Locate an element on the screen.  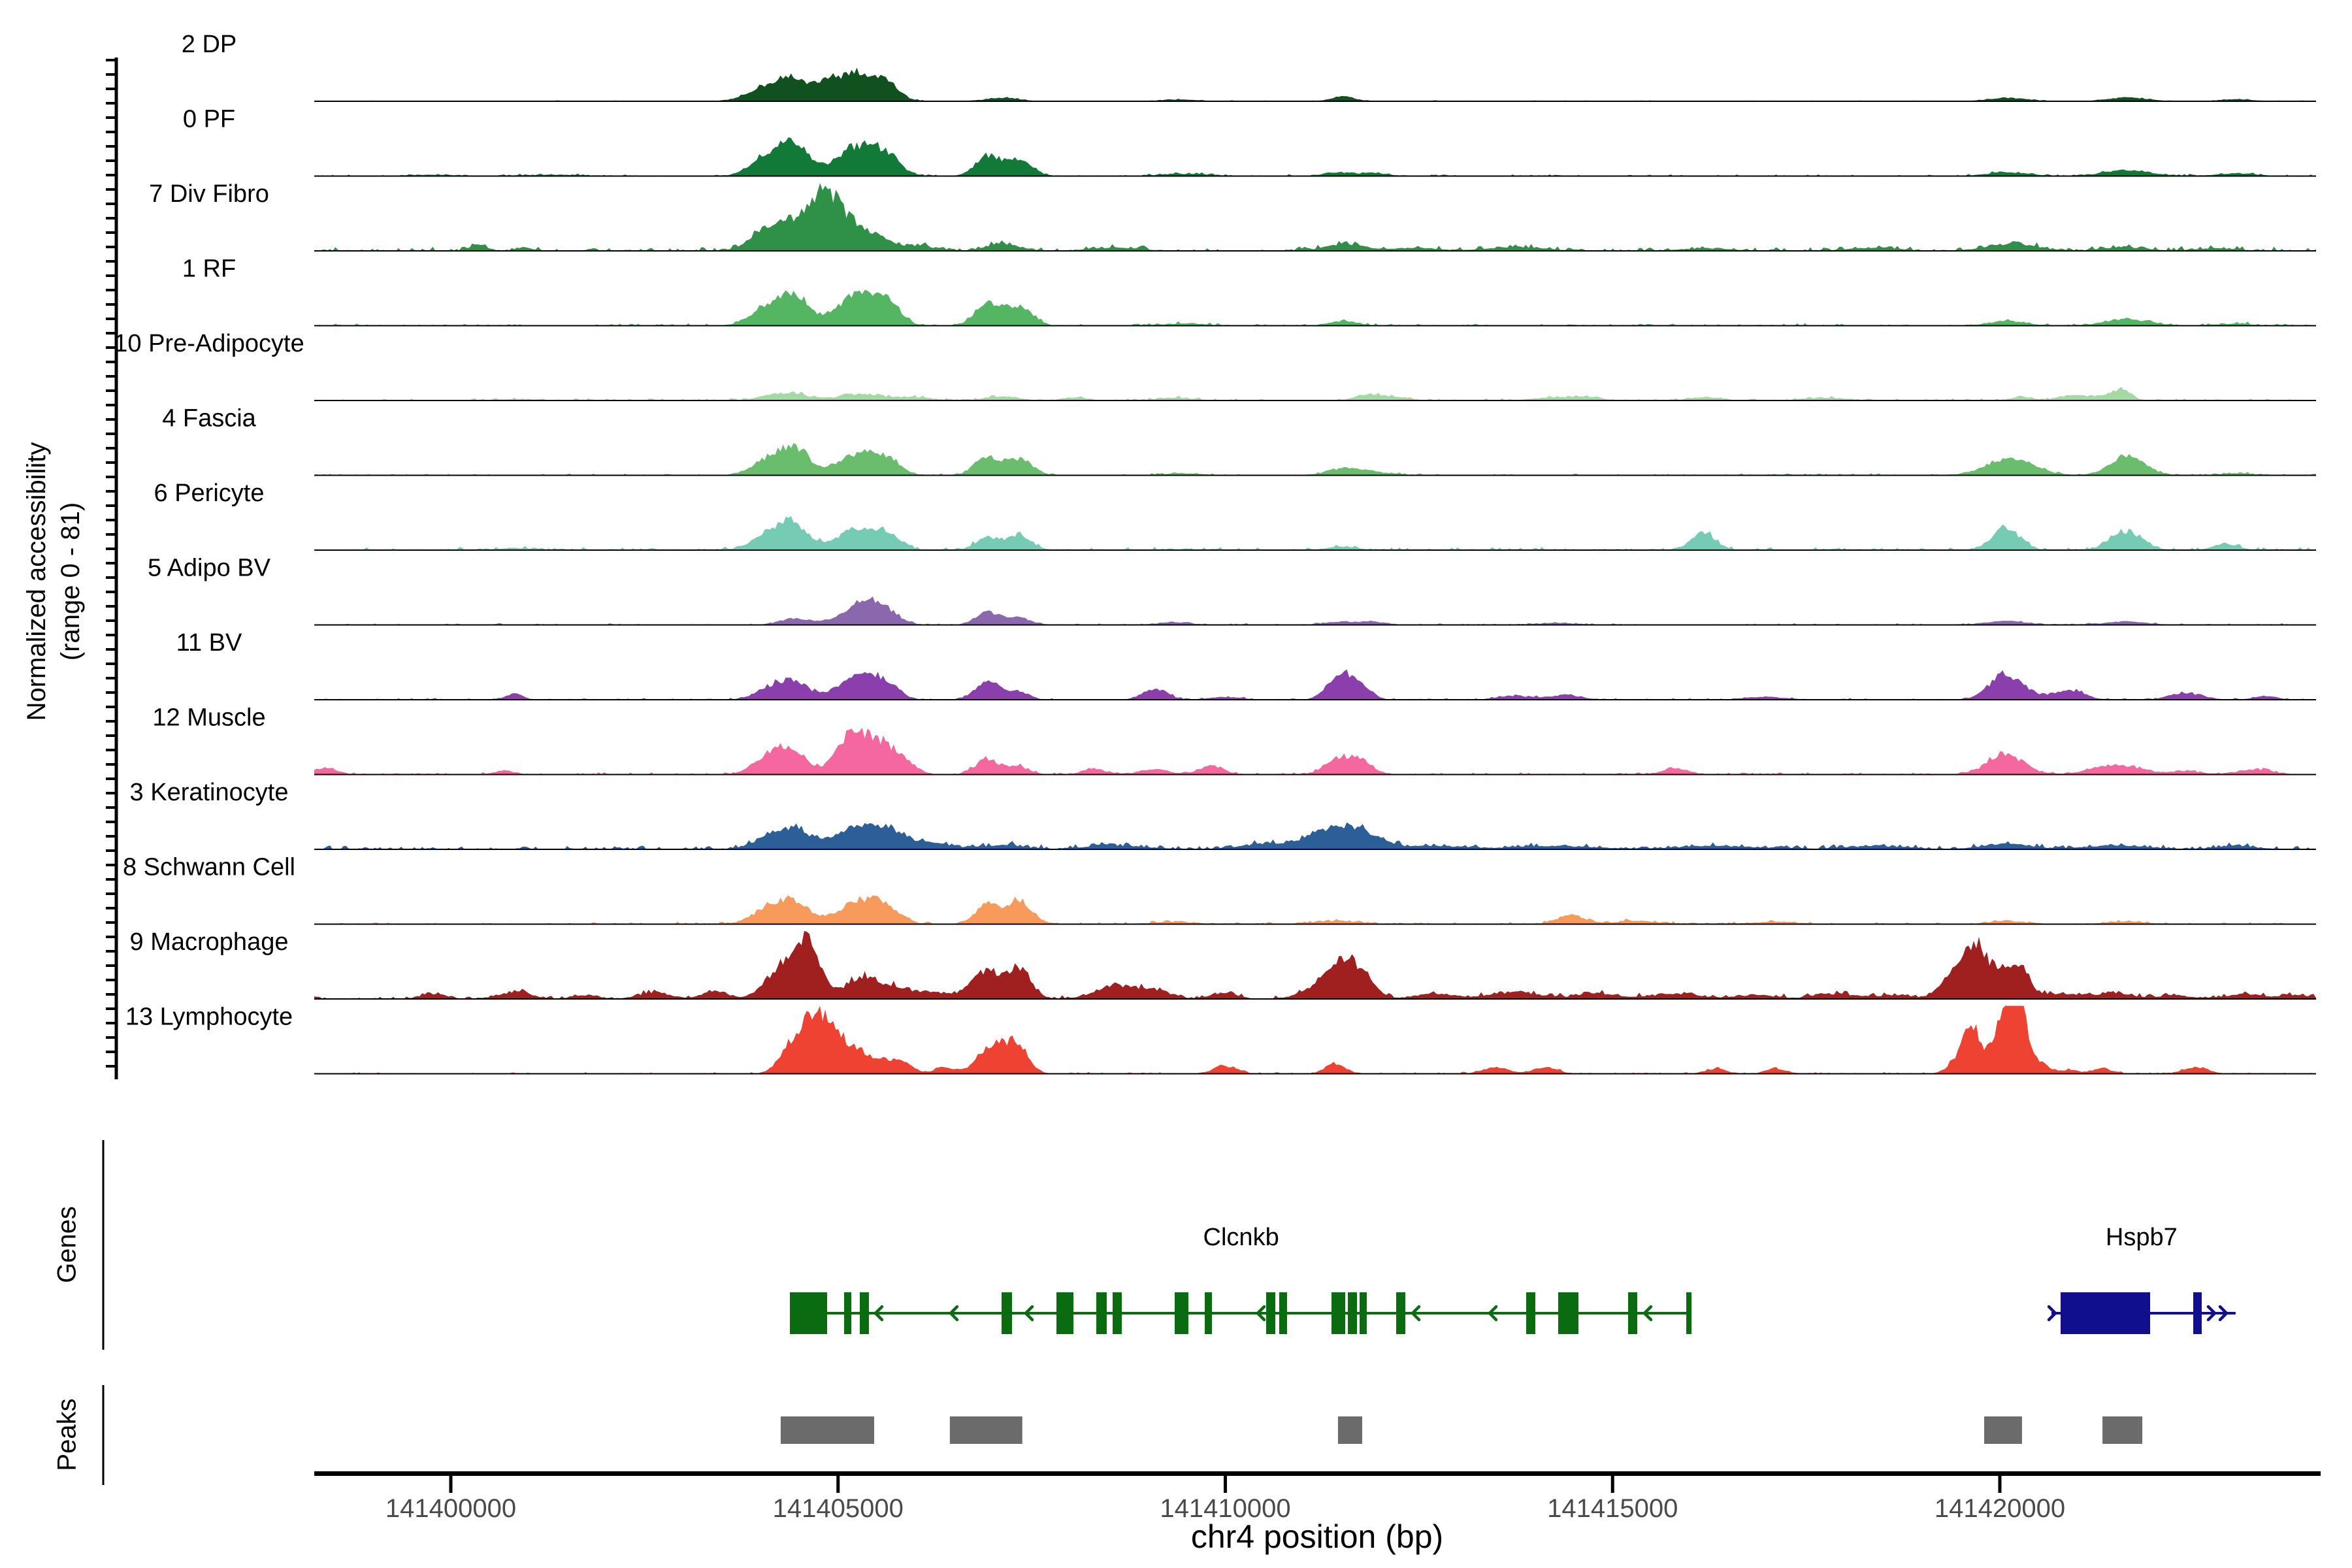
track-label-3-keratinocyte: 3 Keratinocyte is located at coordinates (209, 792).